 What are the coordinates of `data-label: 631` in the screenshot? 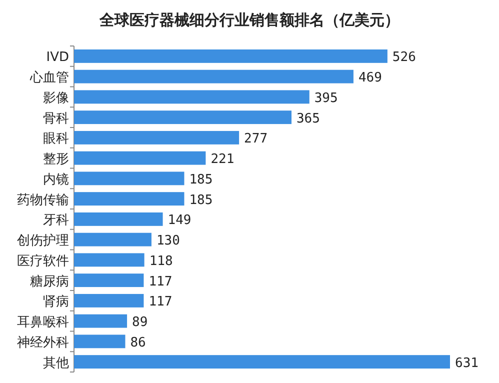 It's located at (466, 363).